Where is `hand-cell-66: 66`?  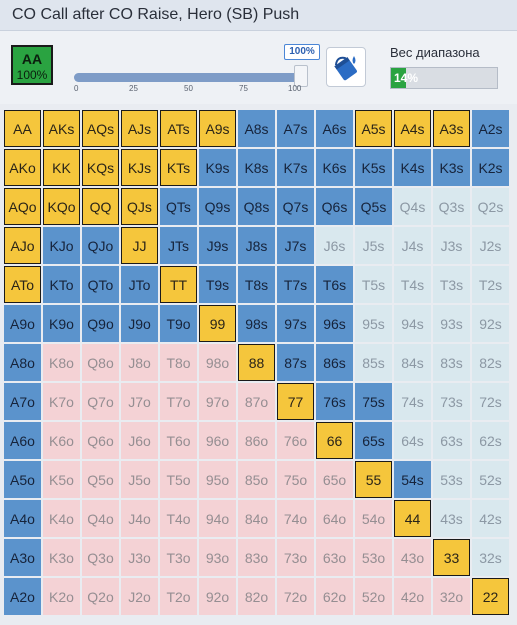
hand-cell-66: 66 is located at coordinates (334, 440).